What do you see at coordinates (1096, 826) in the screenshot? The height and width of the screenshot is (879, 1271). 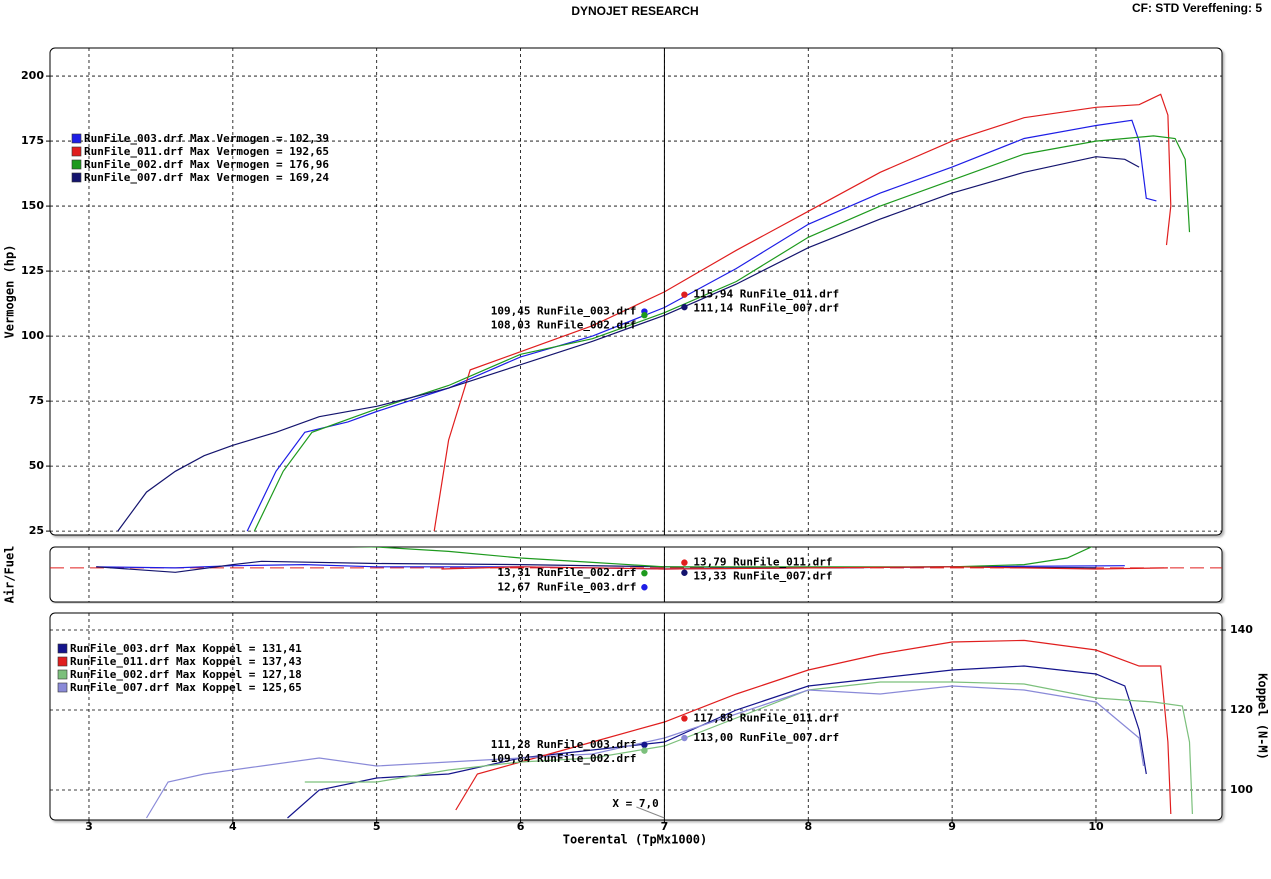 I see `x-tick-label: 10` at bounding box center [1096, 826].